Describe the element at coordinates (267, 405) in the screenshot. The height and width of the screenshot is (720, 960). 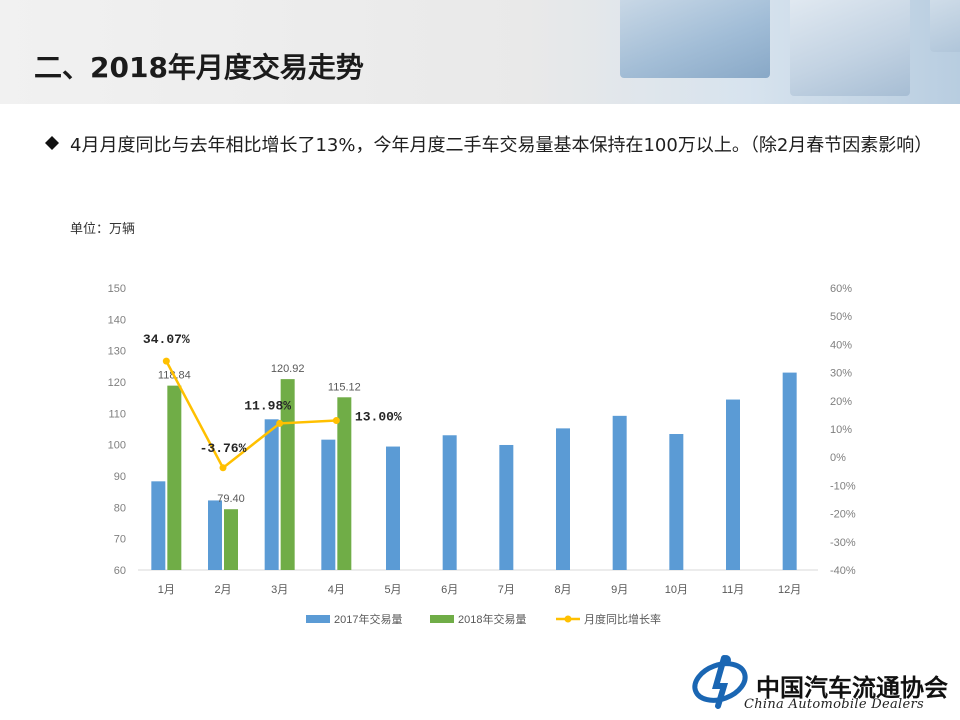
I see `growth-rate-data-label: 11.98%` at that location.